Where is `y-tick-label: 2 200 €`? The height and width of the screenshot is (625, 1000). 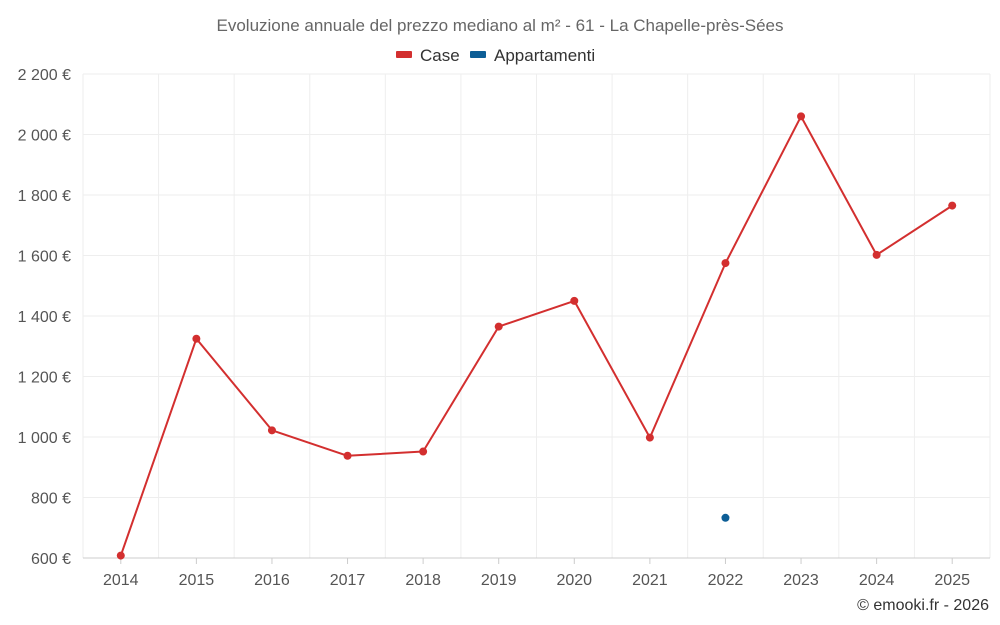 y-tick-label: 2 200 € is located at coordinates (44, 75).